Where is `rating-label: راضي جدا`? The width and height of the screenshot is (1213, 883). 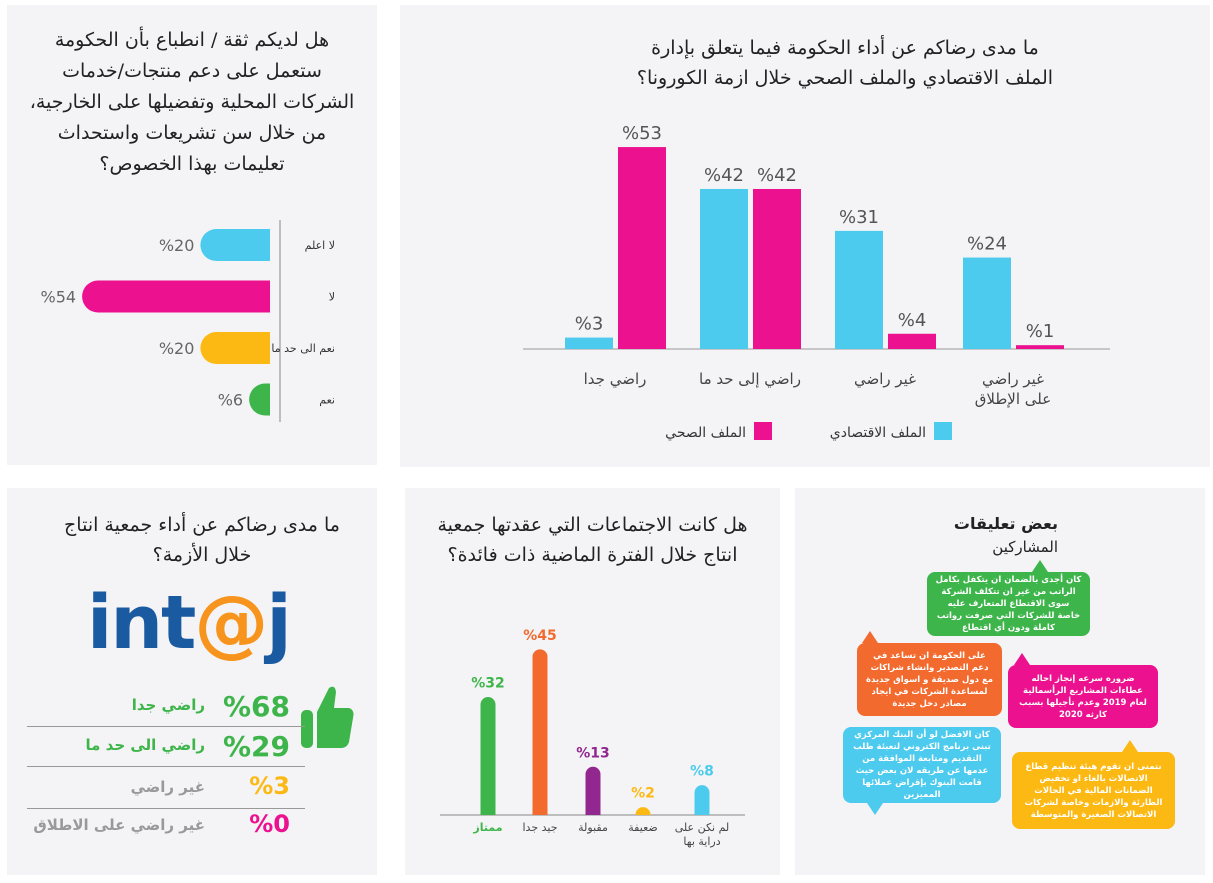 rating-label: راضي جدا is located at coordinates (168, 705).